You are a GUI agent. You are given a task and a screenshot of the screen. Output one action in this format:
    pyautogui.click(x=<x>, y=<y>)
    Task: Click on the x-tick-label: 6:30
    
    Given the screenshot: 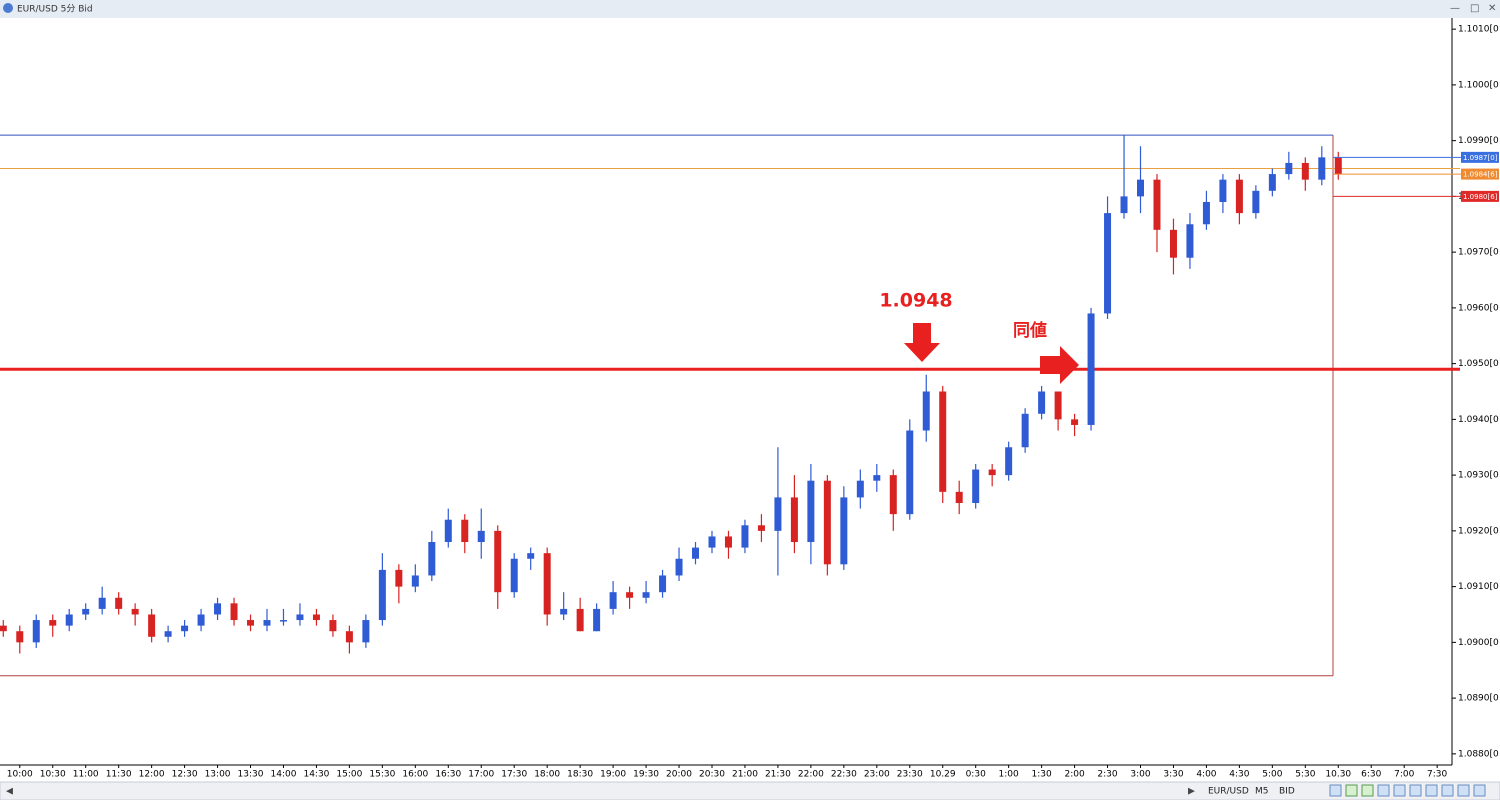 What is the action you would take?
    pyautogui.click(x=1371, y=775)
    